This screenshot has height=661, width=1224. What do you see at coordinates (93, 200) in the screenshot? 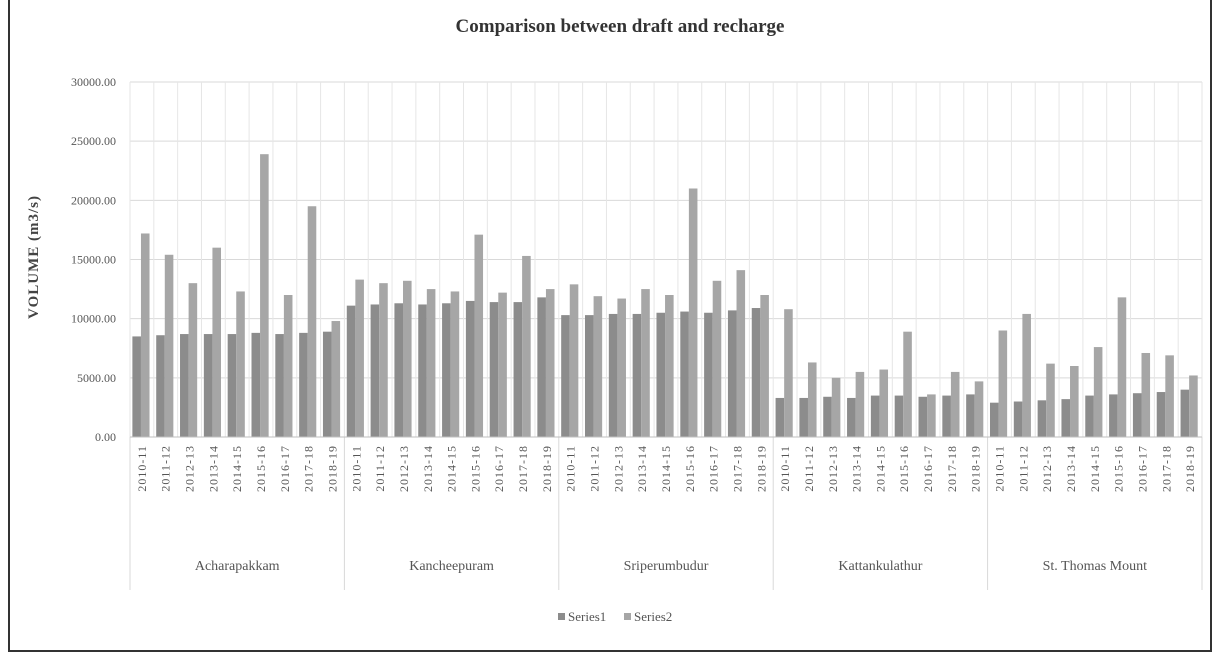
I see `y-tick-label: 20000.00` at bounding box center [93, 200].